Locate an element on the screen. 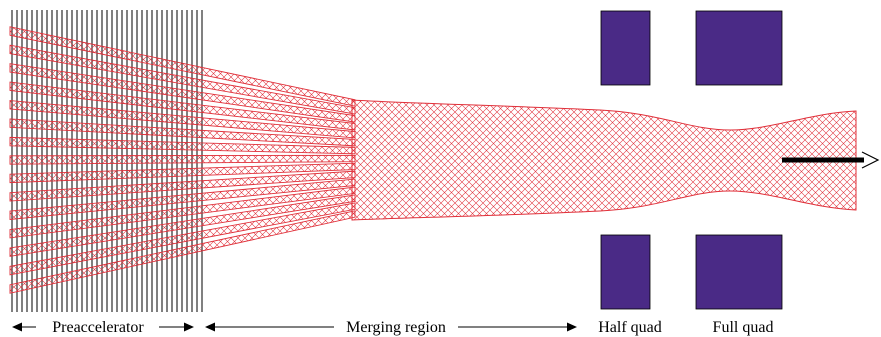  merging-region-extent-arrow is located at coordinates (391, 327).